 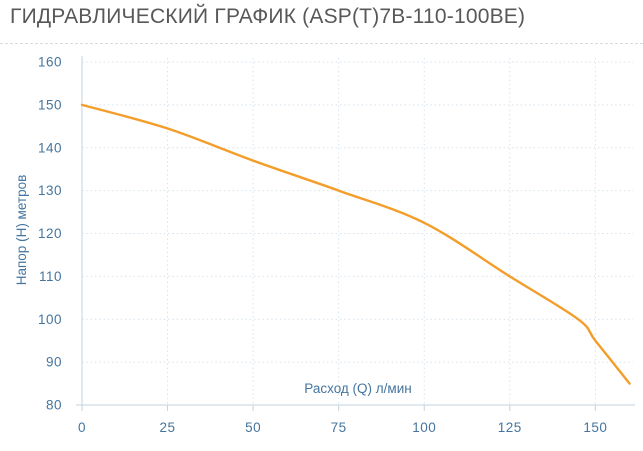 What do you see at coordinates (50, 147) in the screenshot?
I see `y-tick-label: 140` at bounding box center [50, 147].